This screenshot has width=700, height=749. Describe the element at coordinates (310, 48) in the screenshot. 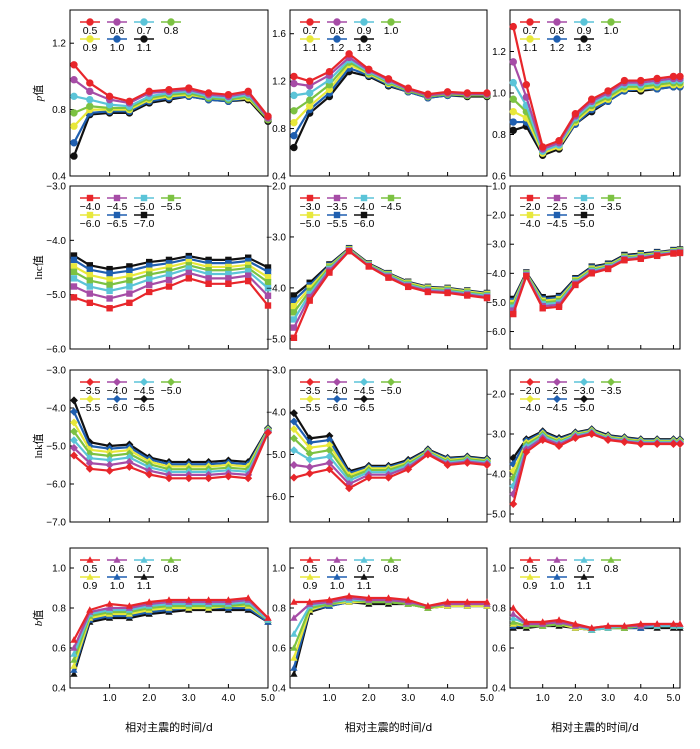

I see `legend-label: 1.1` at that location.